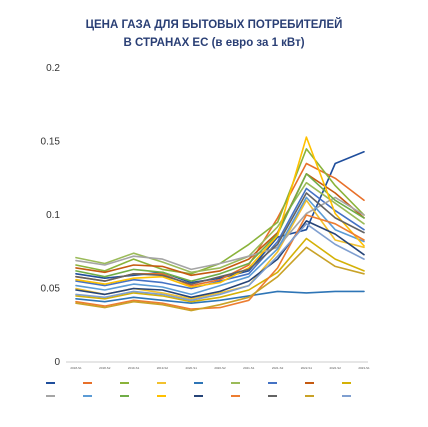  What do you see at coordinates (51, 289) in the screenshot?
I see `y-tick-label: 0.05` at bounding box center [51, 289].